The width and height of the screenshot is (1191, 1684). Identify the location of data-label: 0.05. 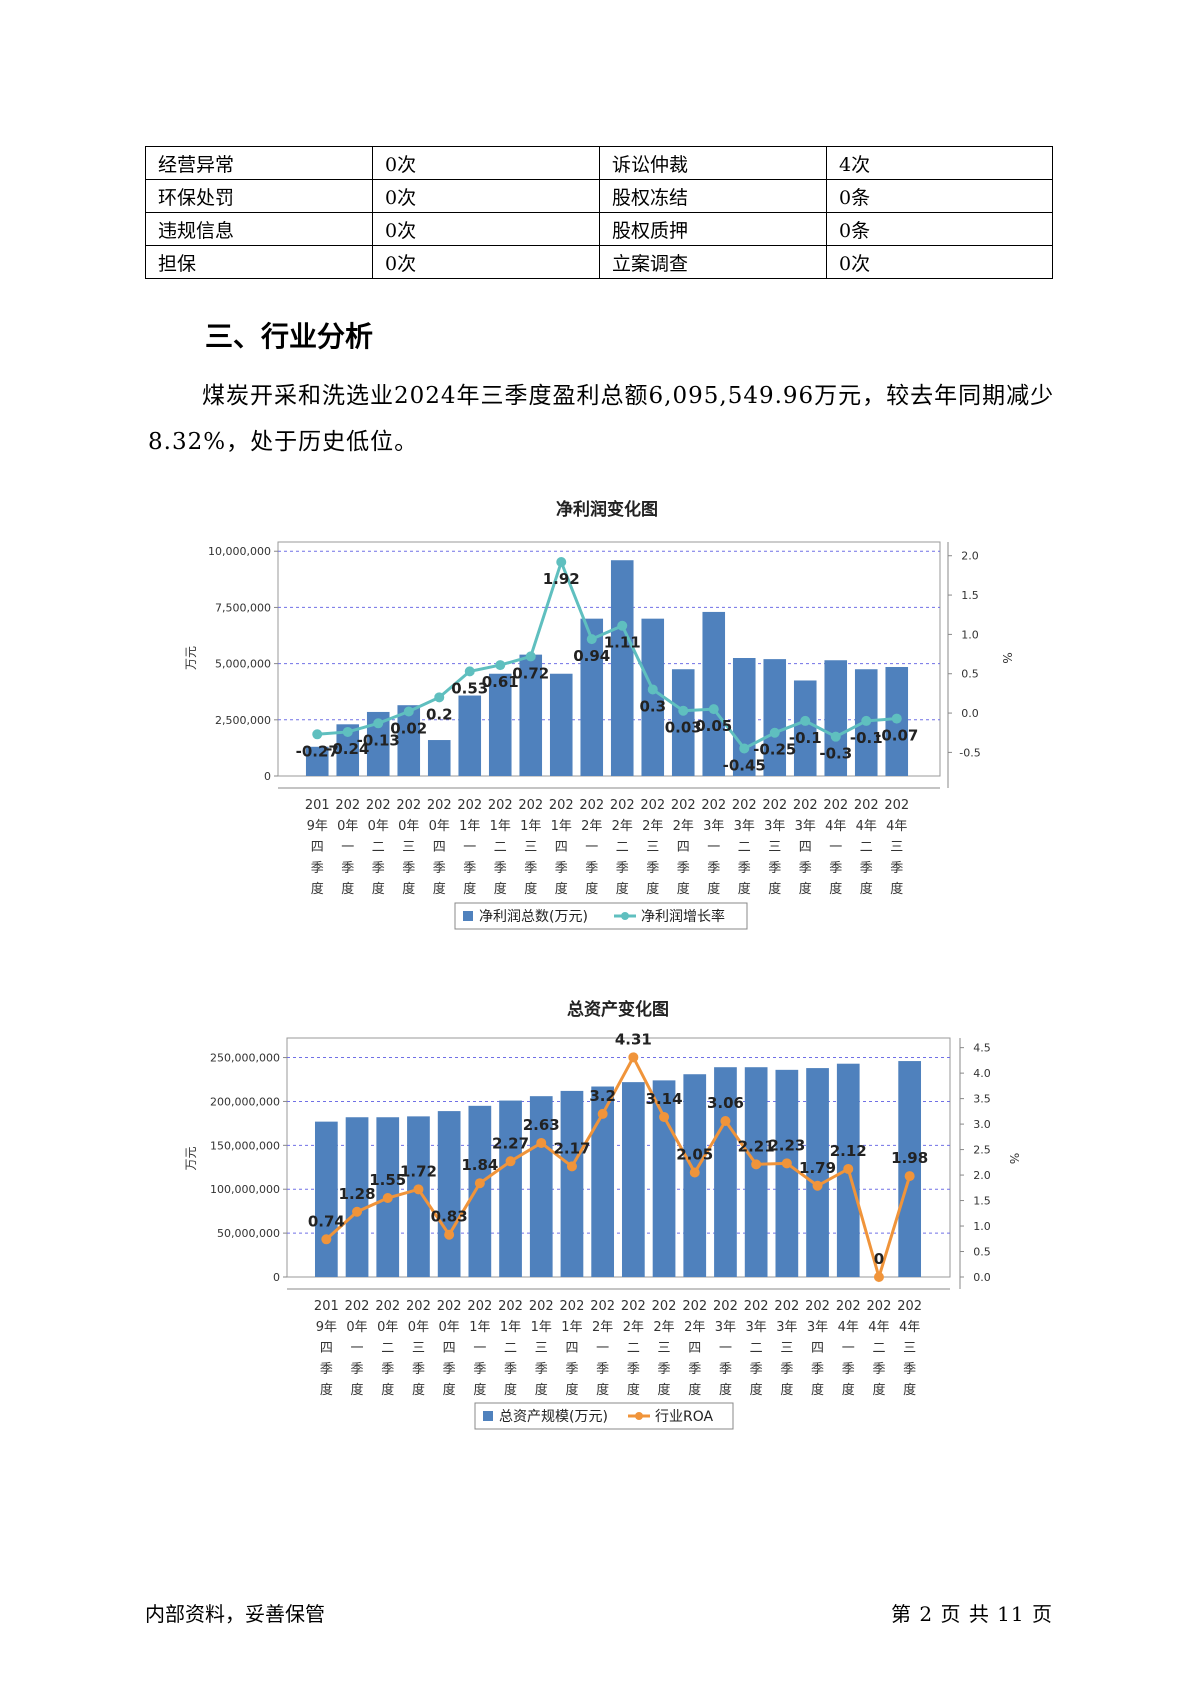
(713, 726).